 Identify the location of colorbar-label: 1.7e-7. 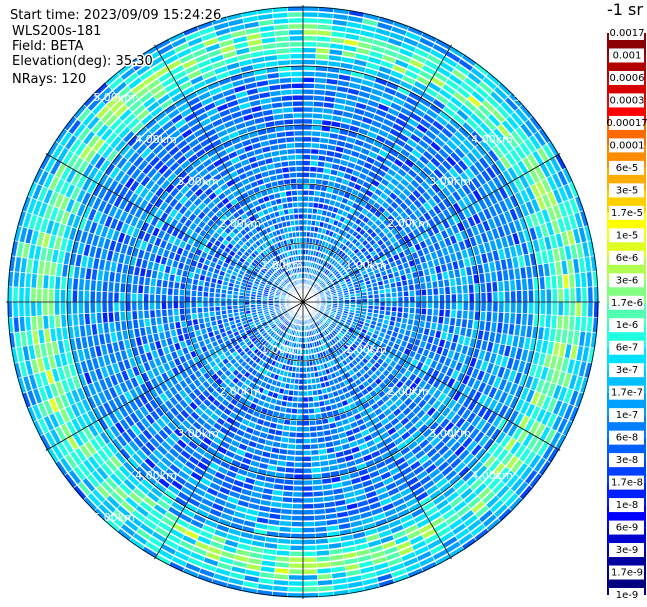
(627, 393).